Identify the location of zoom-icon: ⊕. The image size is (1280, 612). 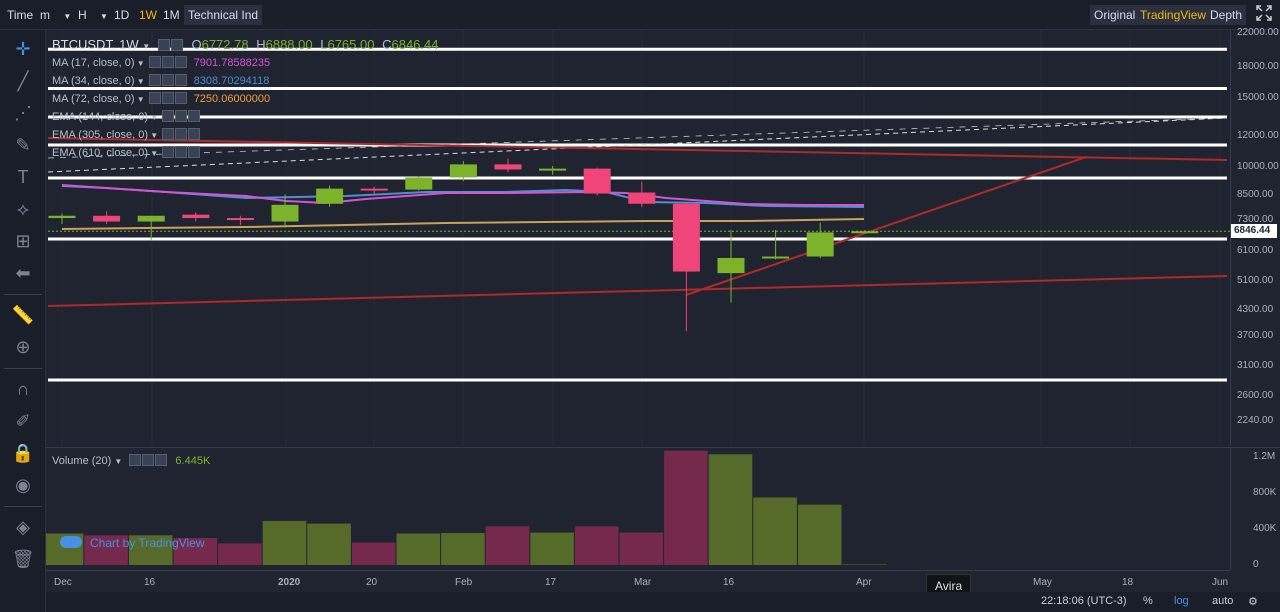
(23, 347).